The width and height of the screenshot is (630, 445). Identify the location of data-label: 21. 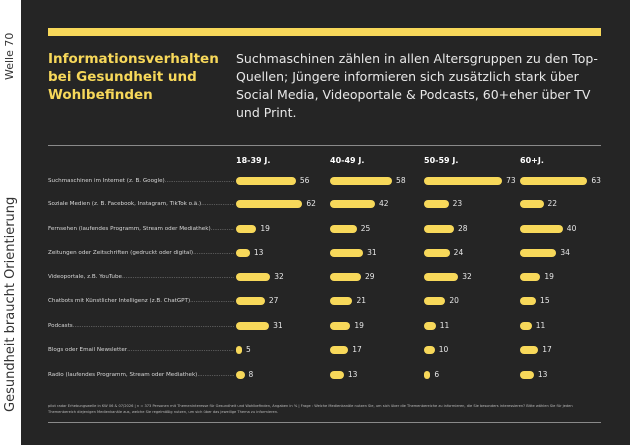
(361, 300).